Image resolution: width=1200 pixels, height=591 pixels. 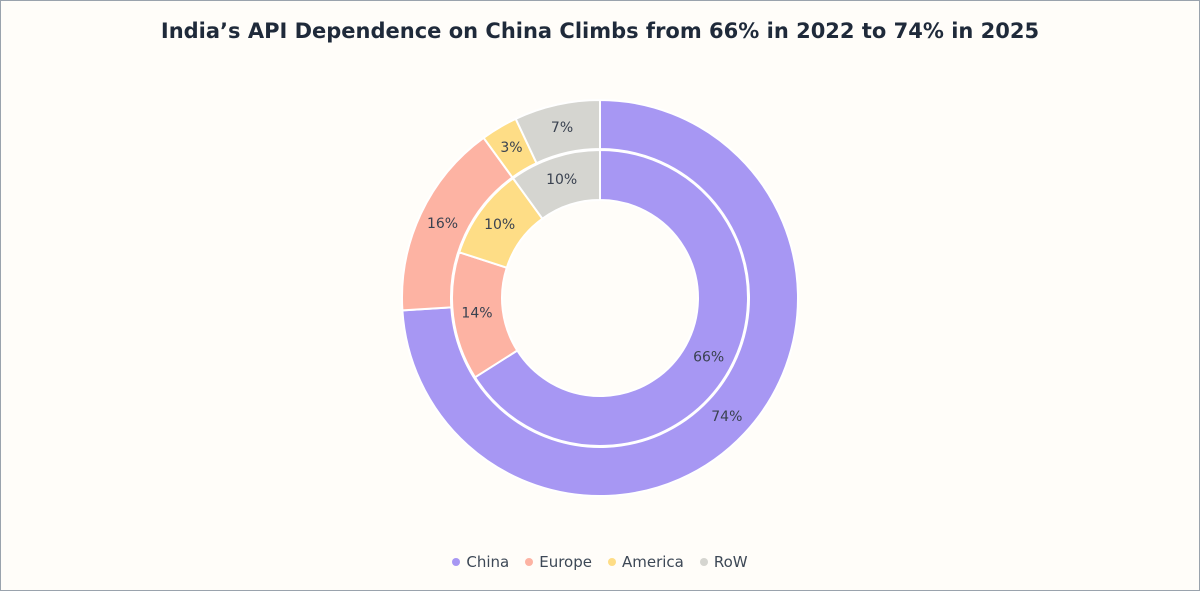 What do you see at coordinates (562, 128) in the screenshot?
I see `slice-label-outer-row: 7%` at bounding box center [562, 128].